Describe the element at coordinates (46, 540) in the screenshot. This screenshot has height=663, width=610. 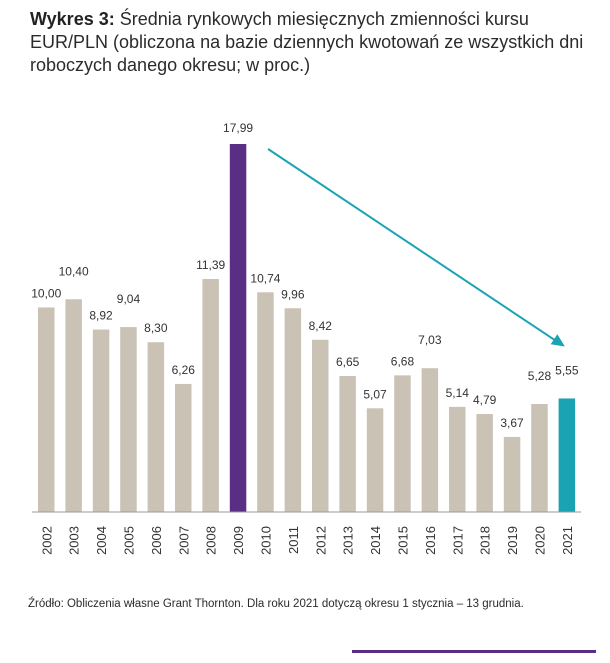
I see `x-tick-2002: 2002` at that location.